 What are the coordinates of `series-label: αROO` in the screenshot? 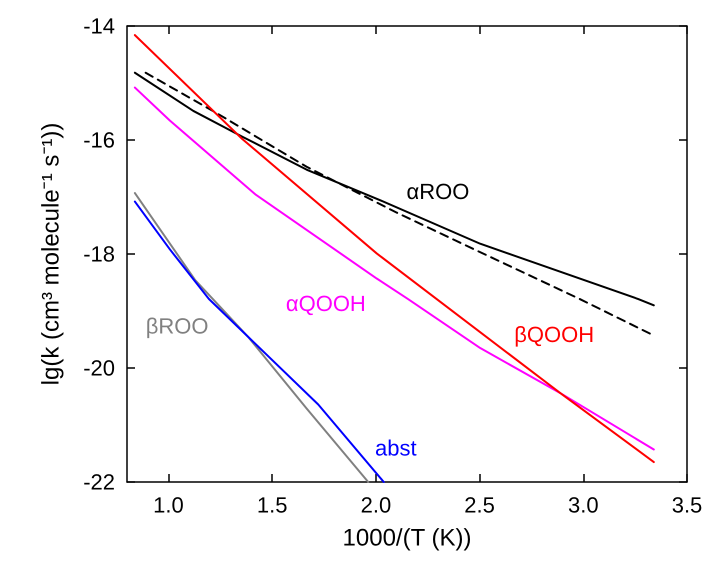 It's located at (438, 191).